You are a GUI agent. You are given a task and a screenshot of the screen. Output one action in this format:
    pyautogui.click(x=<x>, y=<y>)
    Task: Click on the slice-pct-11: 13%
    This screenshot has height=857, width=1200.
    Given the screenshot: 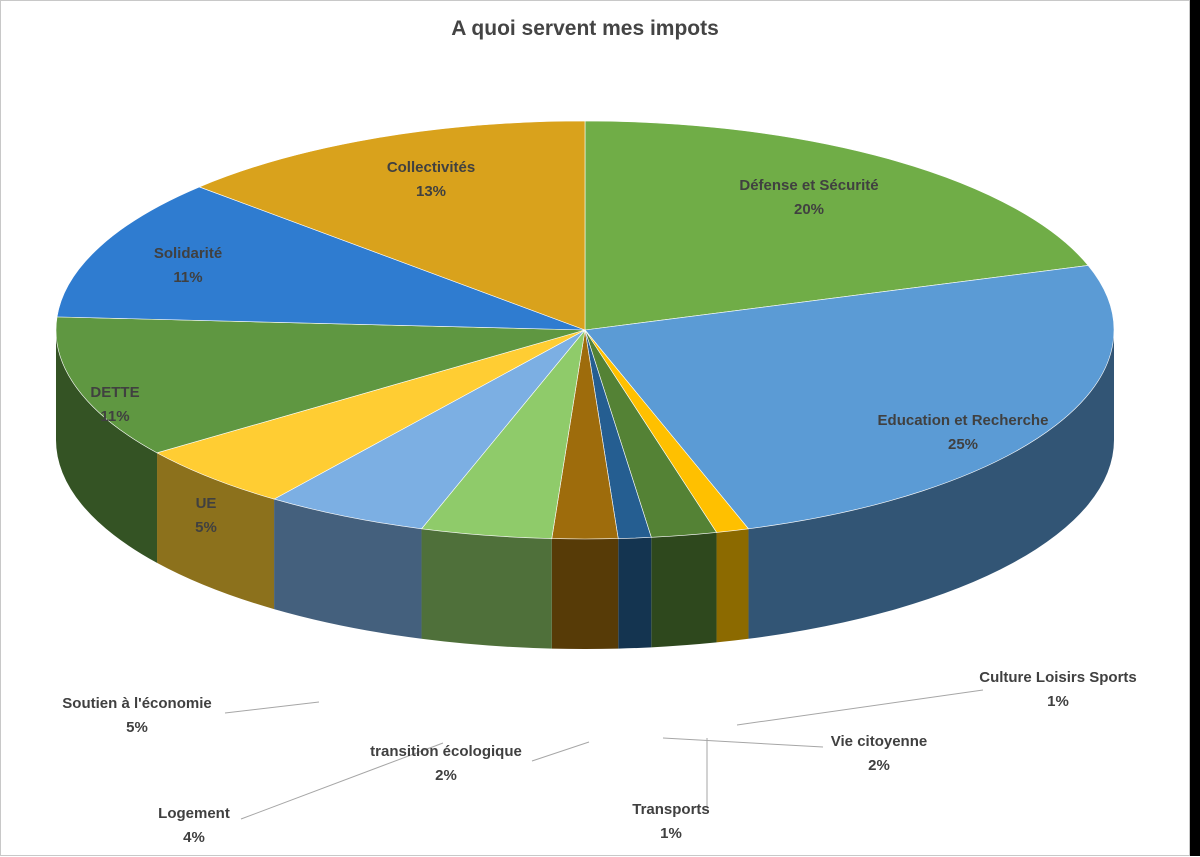 What is the action you would take?
    pyautogui.click(x=431, y=191)
    